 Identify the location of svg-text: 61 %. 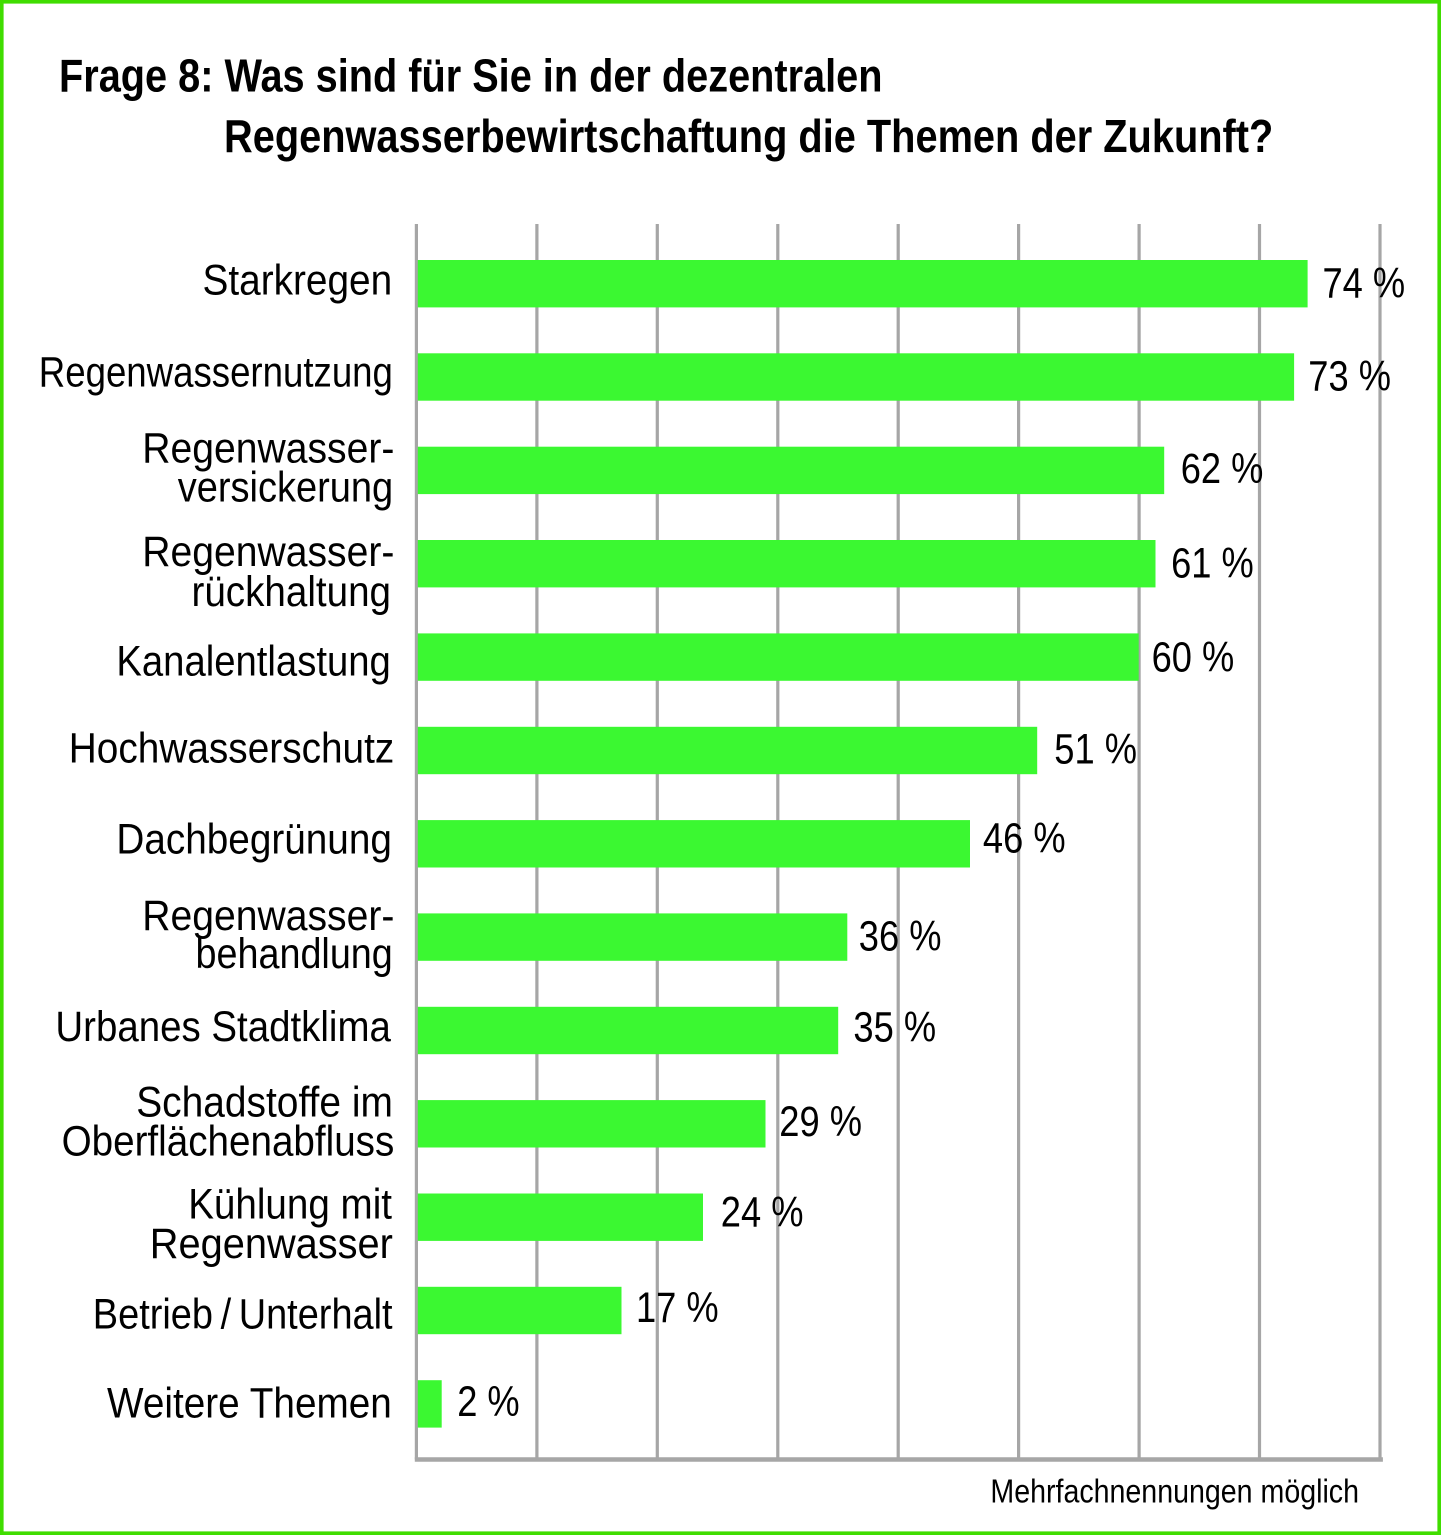
(1212, 563).